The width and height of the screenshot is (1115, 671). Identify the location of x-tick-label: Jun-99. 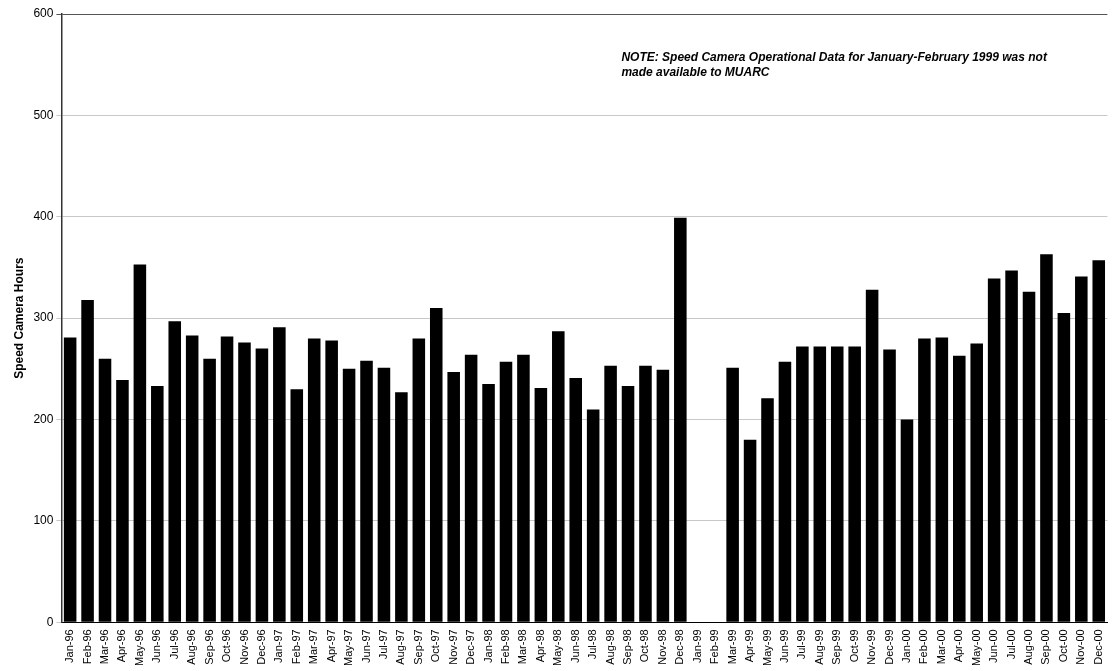
(783, 646).